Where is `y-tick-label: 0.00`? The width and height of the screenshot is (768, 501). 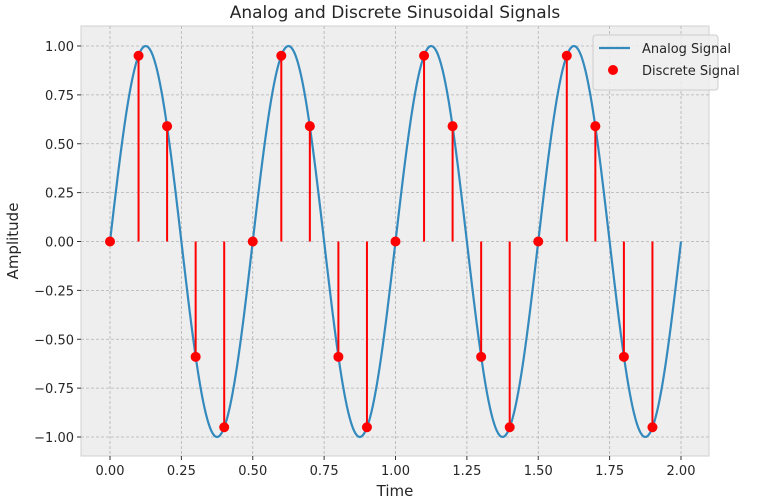
y-tick-label: 0.00 is located at coordinates (59, 243).